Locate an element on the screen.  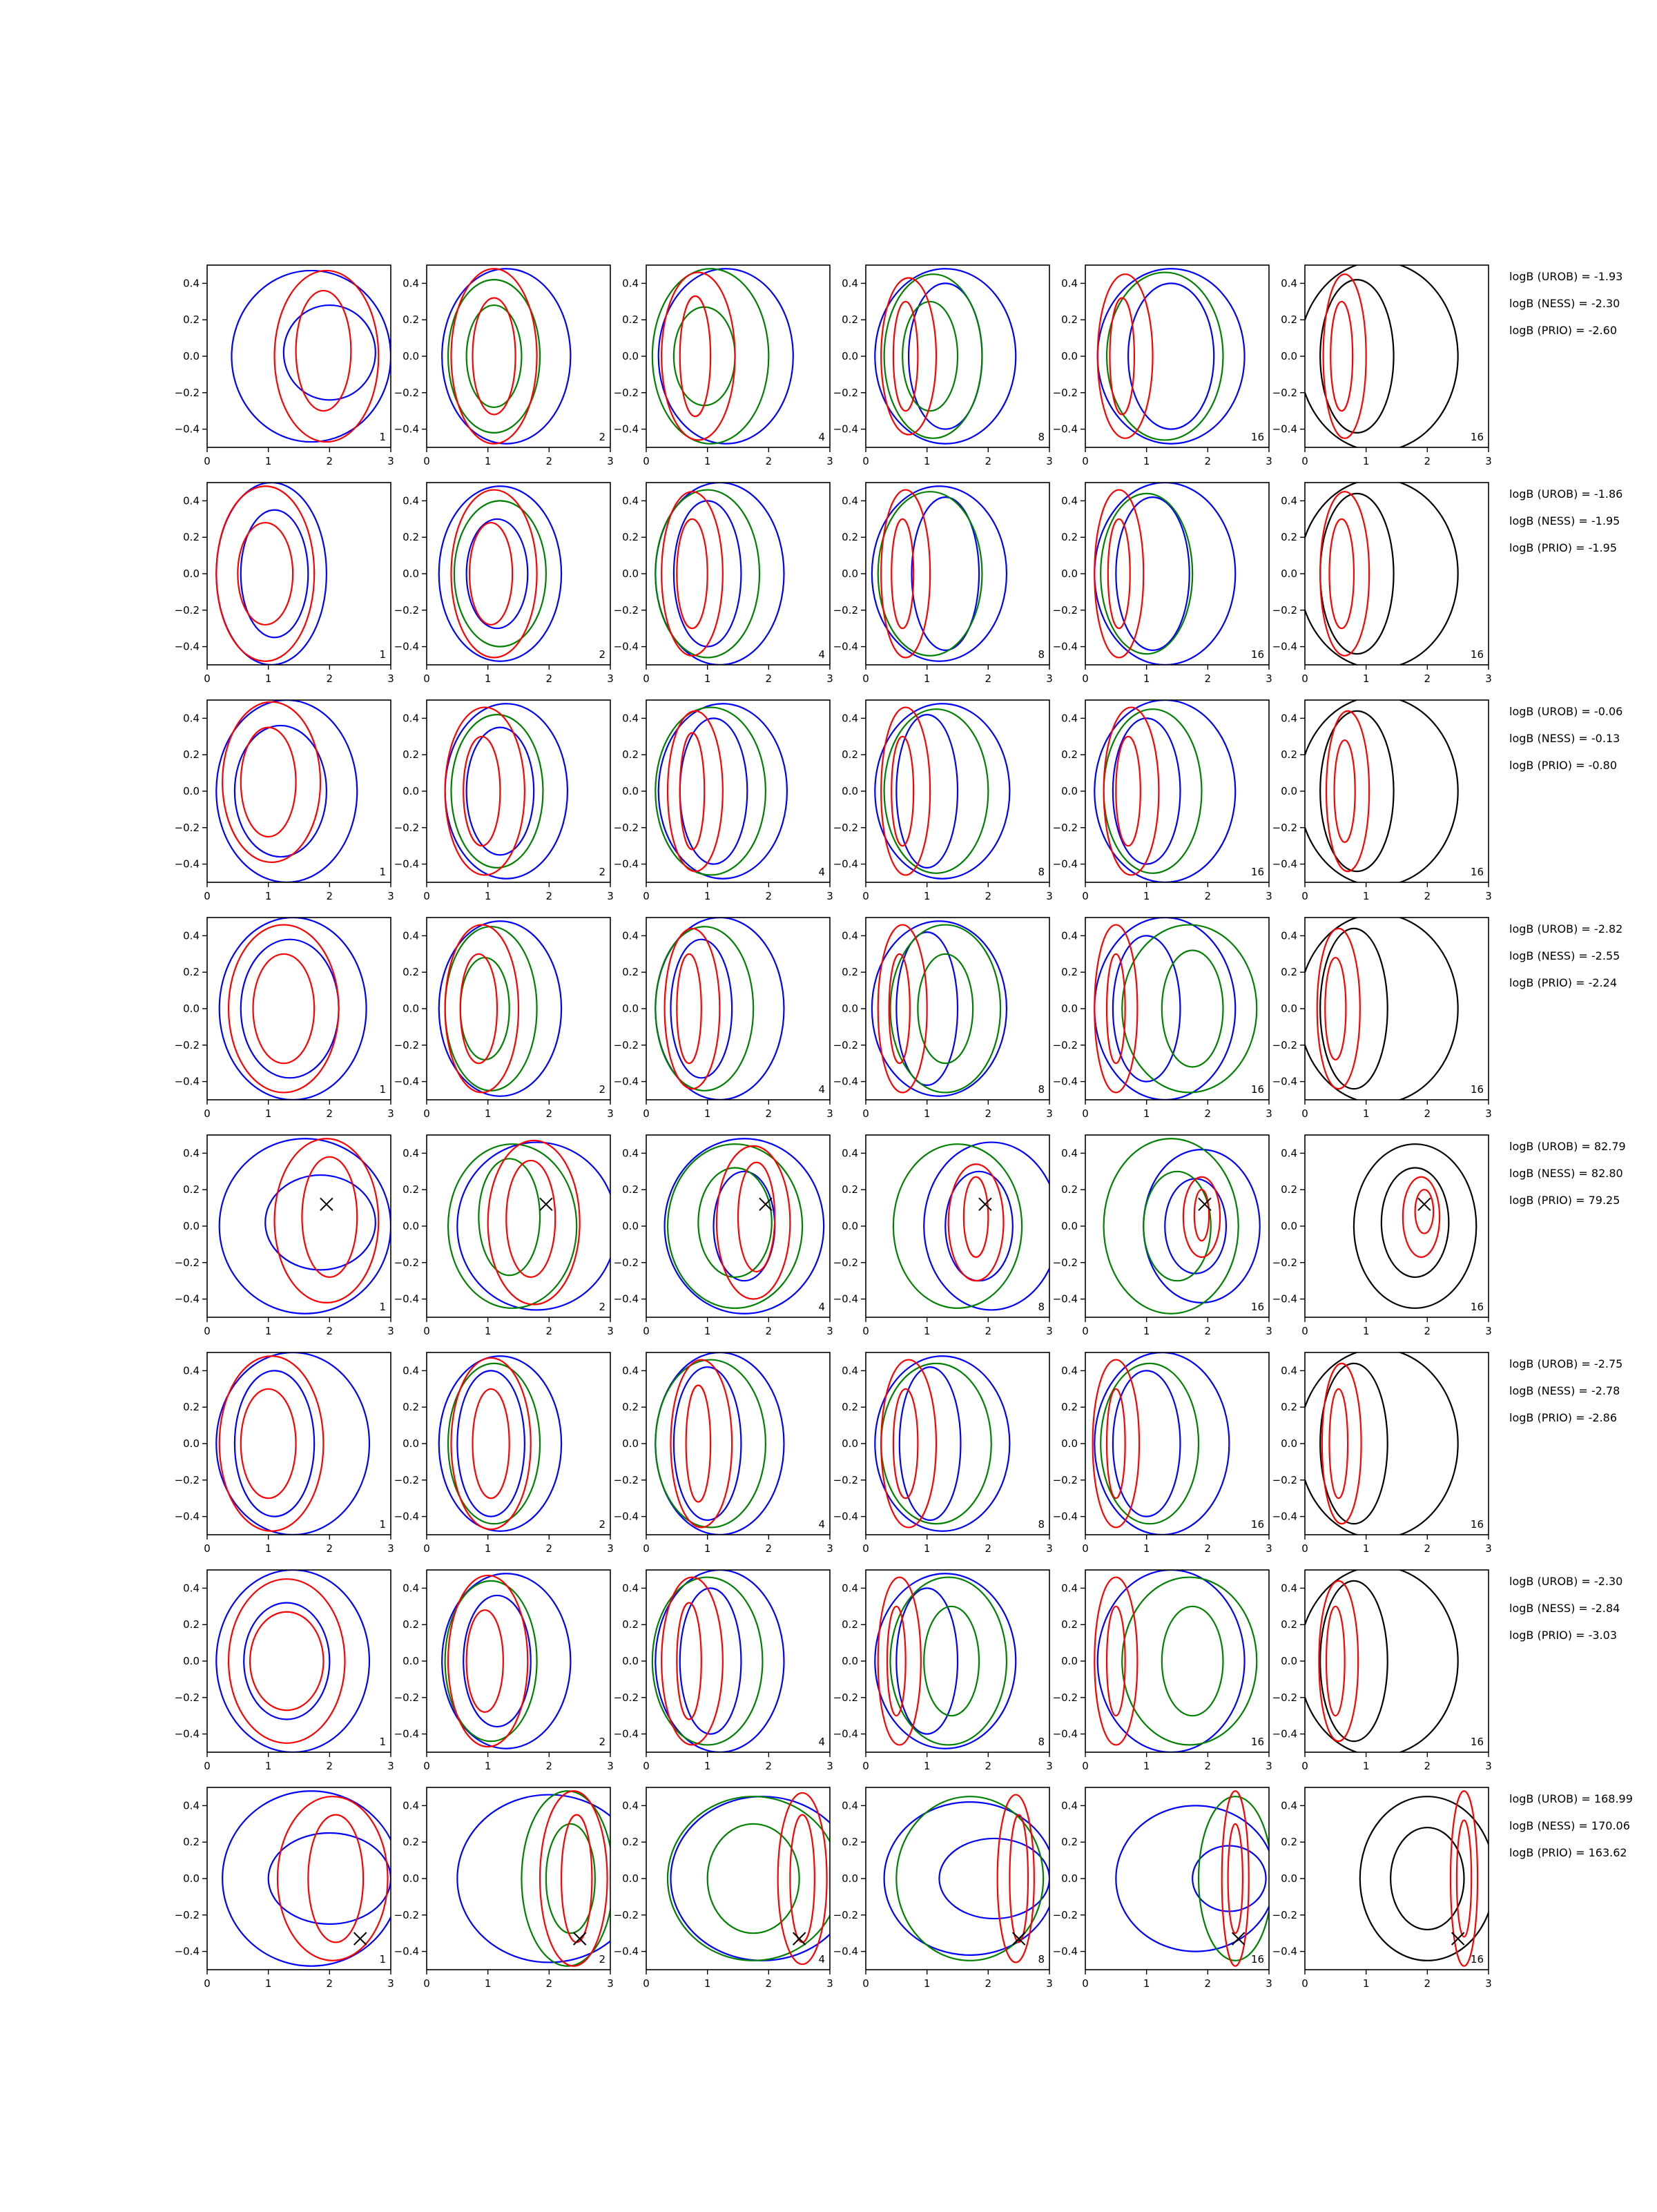
contour-black is located at coordinates (1382, 574).